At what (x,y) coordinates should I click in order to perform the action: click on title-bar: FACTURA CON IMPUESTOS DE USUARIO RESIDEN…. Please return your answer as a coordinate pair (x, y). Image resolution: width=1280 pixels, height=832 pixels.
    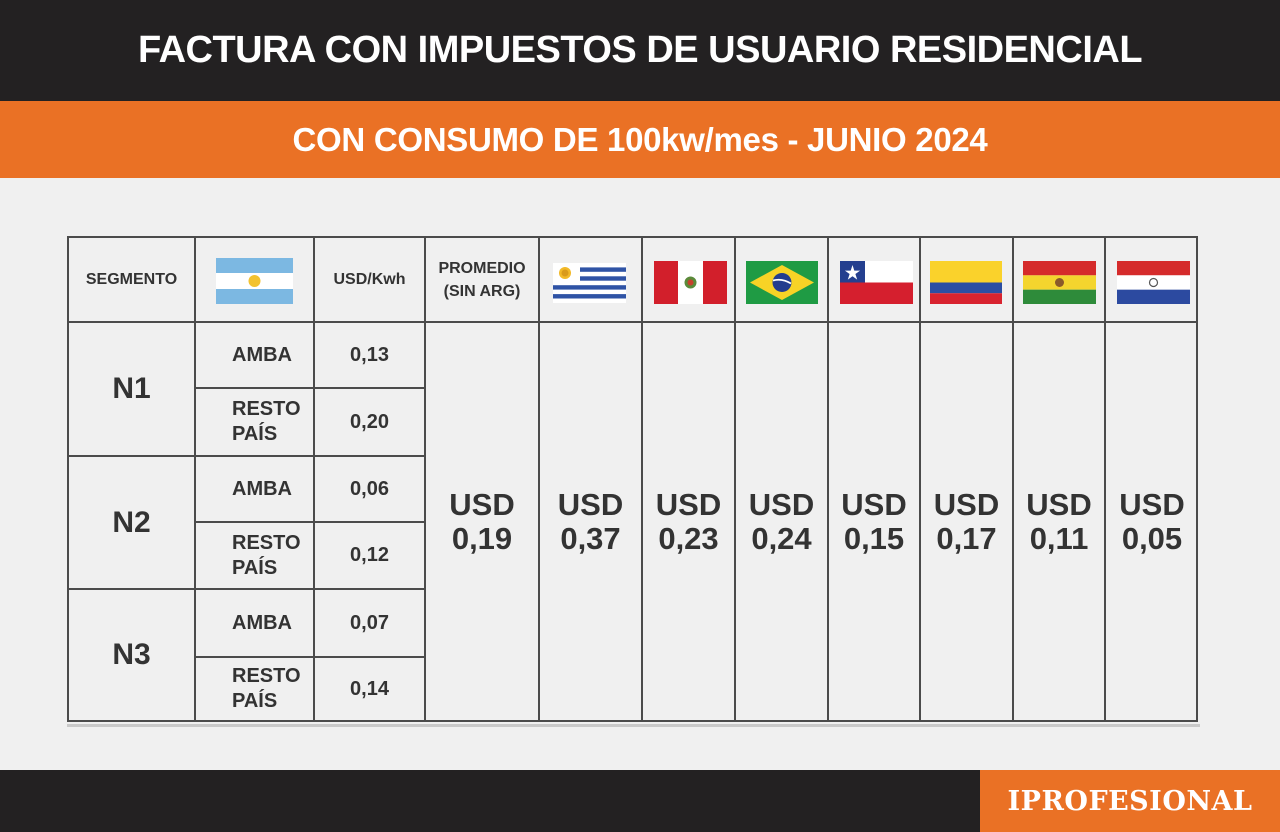
    Looking at the image, I should click on (640, 50).